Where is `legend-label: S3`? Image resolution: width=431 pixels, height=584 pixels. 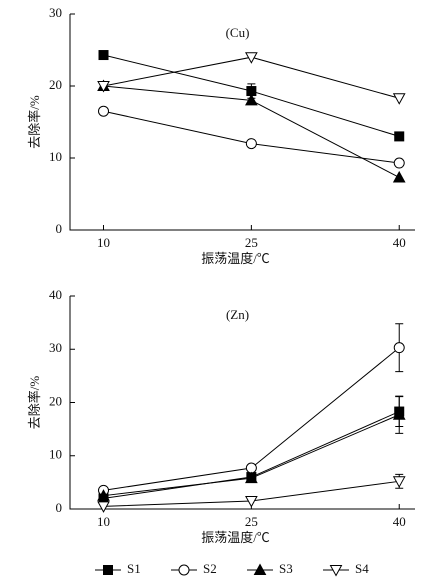 legend-label: S3 is located at coordinates (286, 568).